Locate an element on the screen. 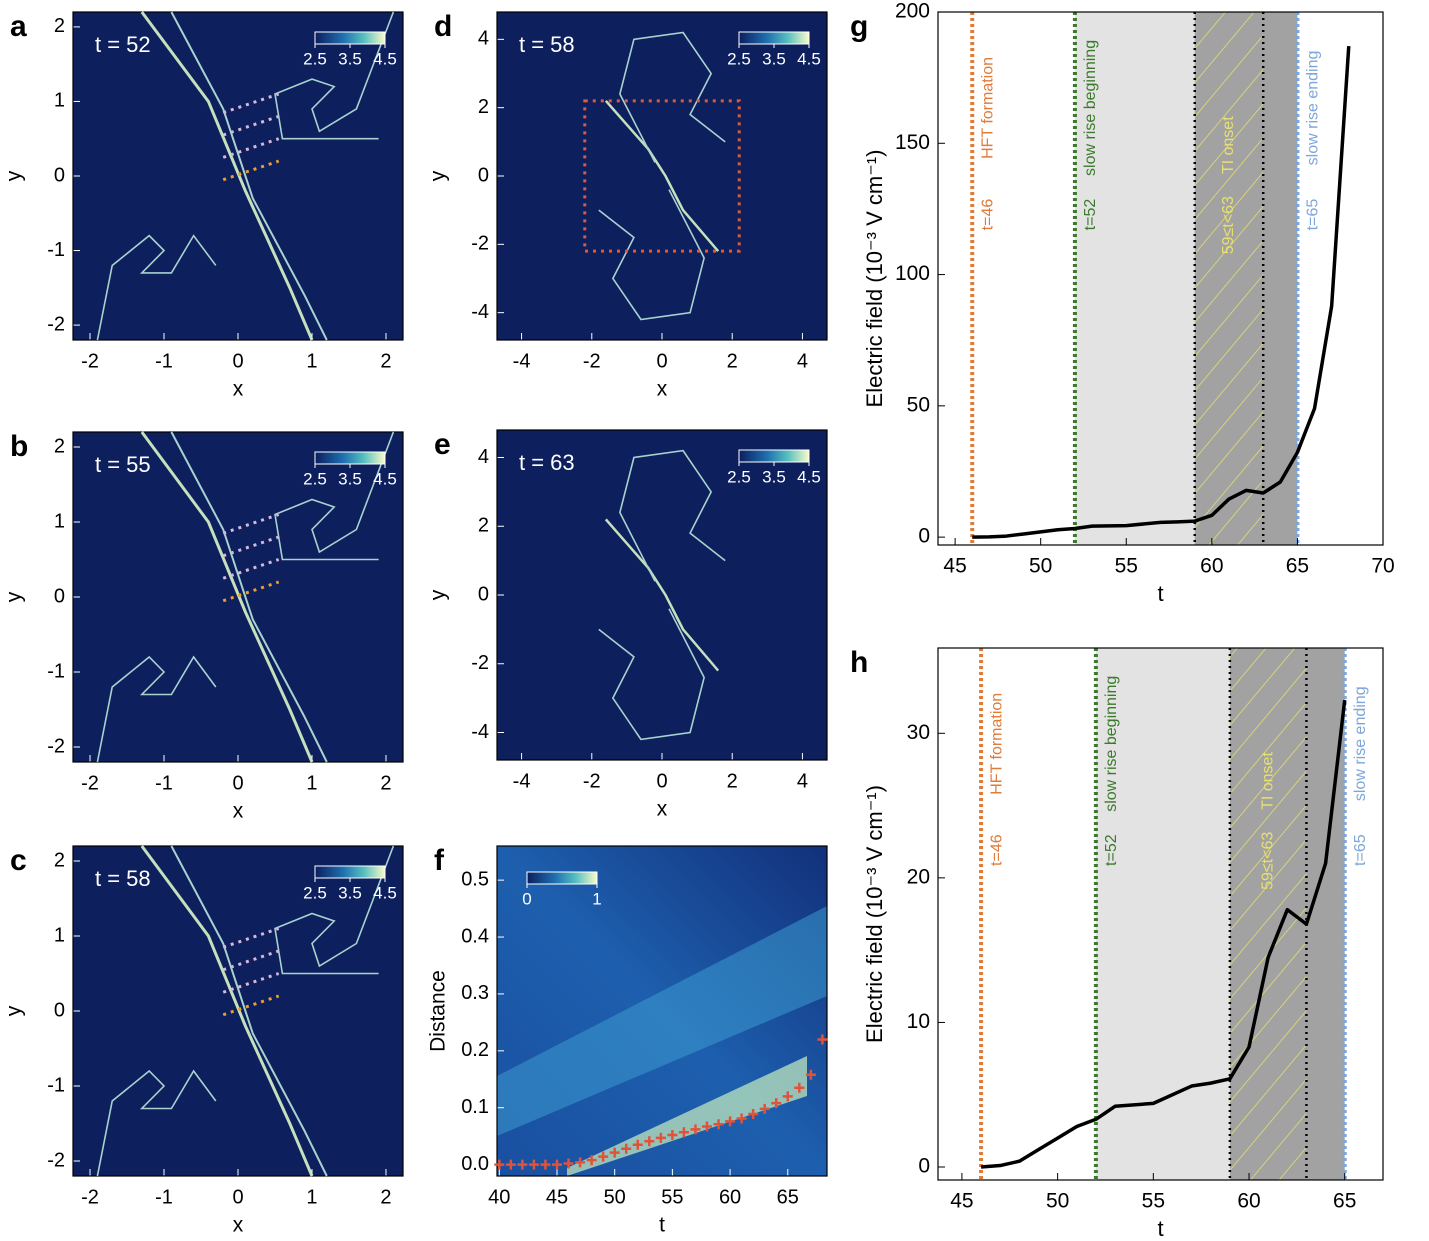  x-tick-label: 60 is located at coordinates (1211, 566).